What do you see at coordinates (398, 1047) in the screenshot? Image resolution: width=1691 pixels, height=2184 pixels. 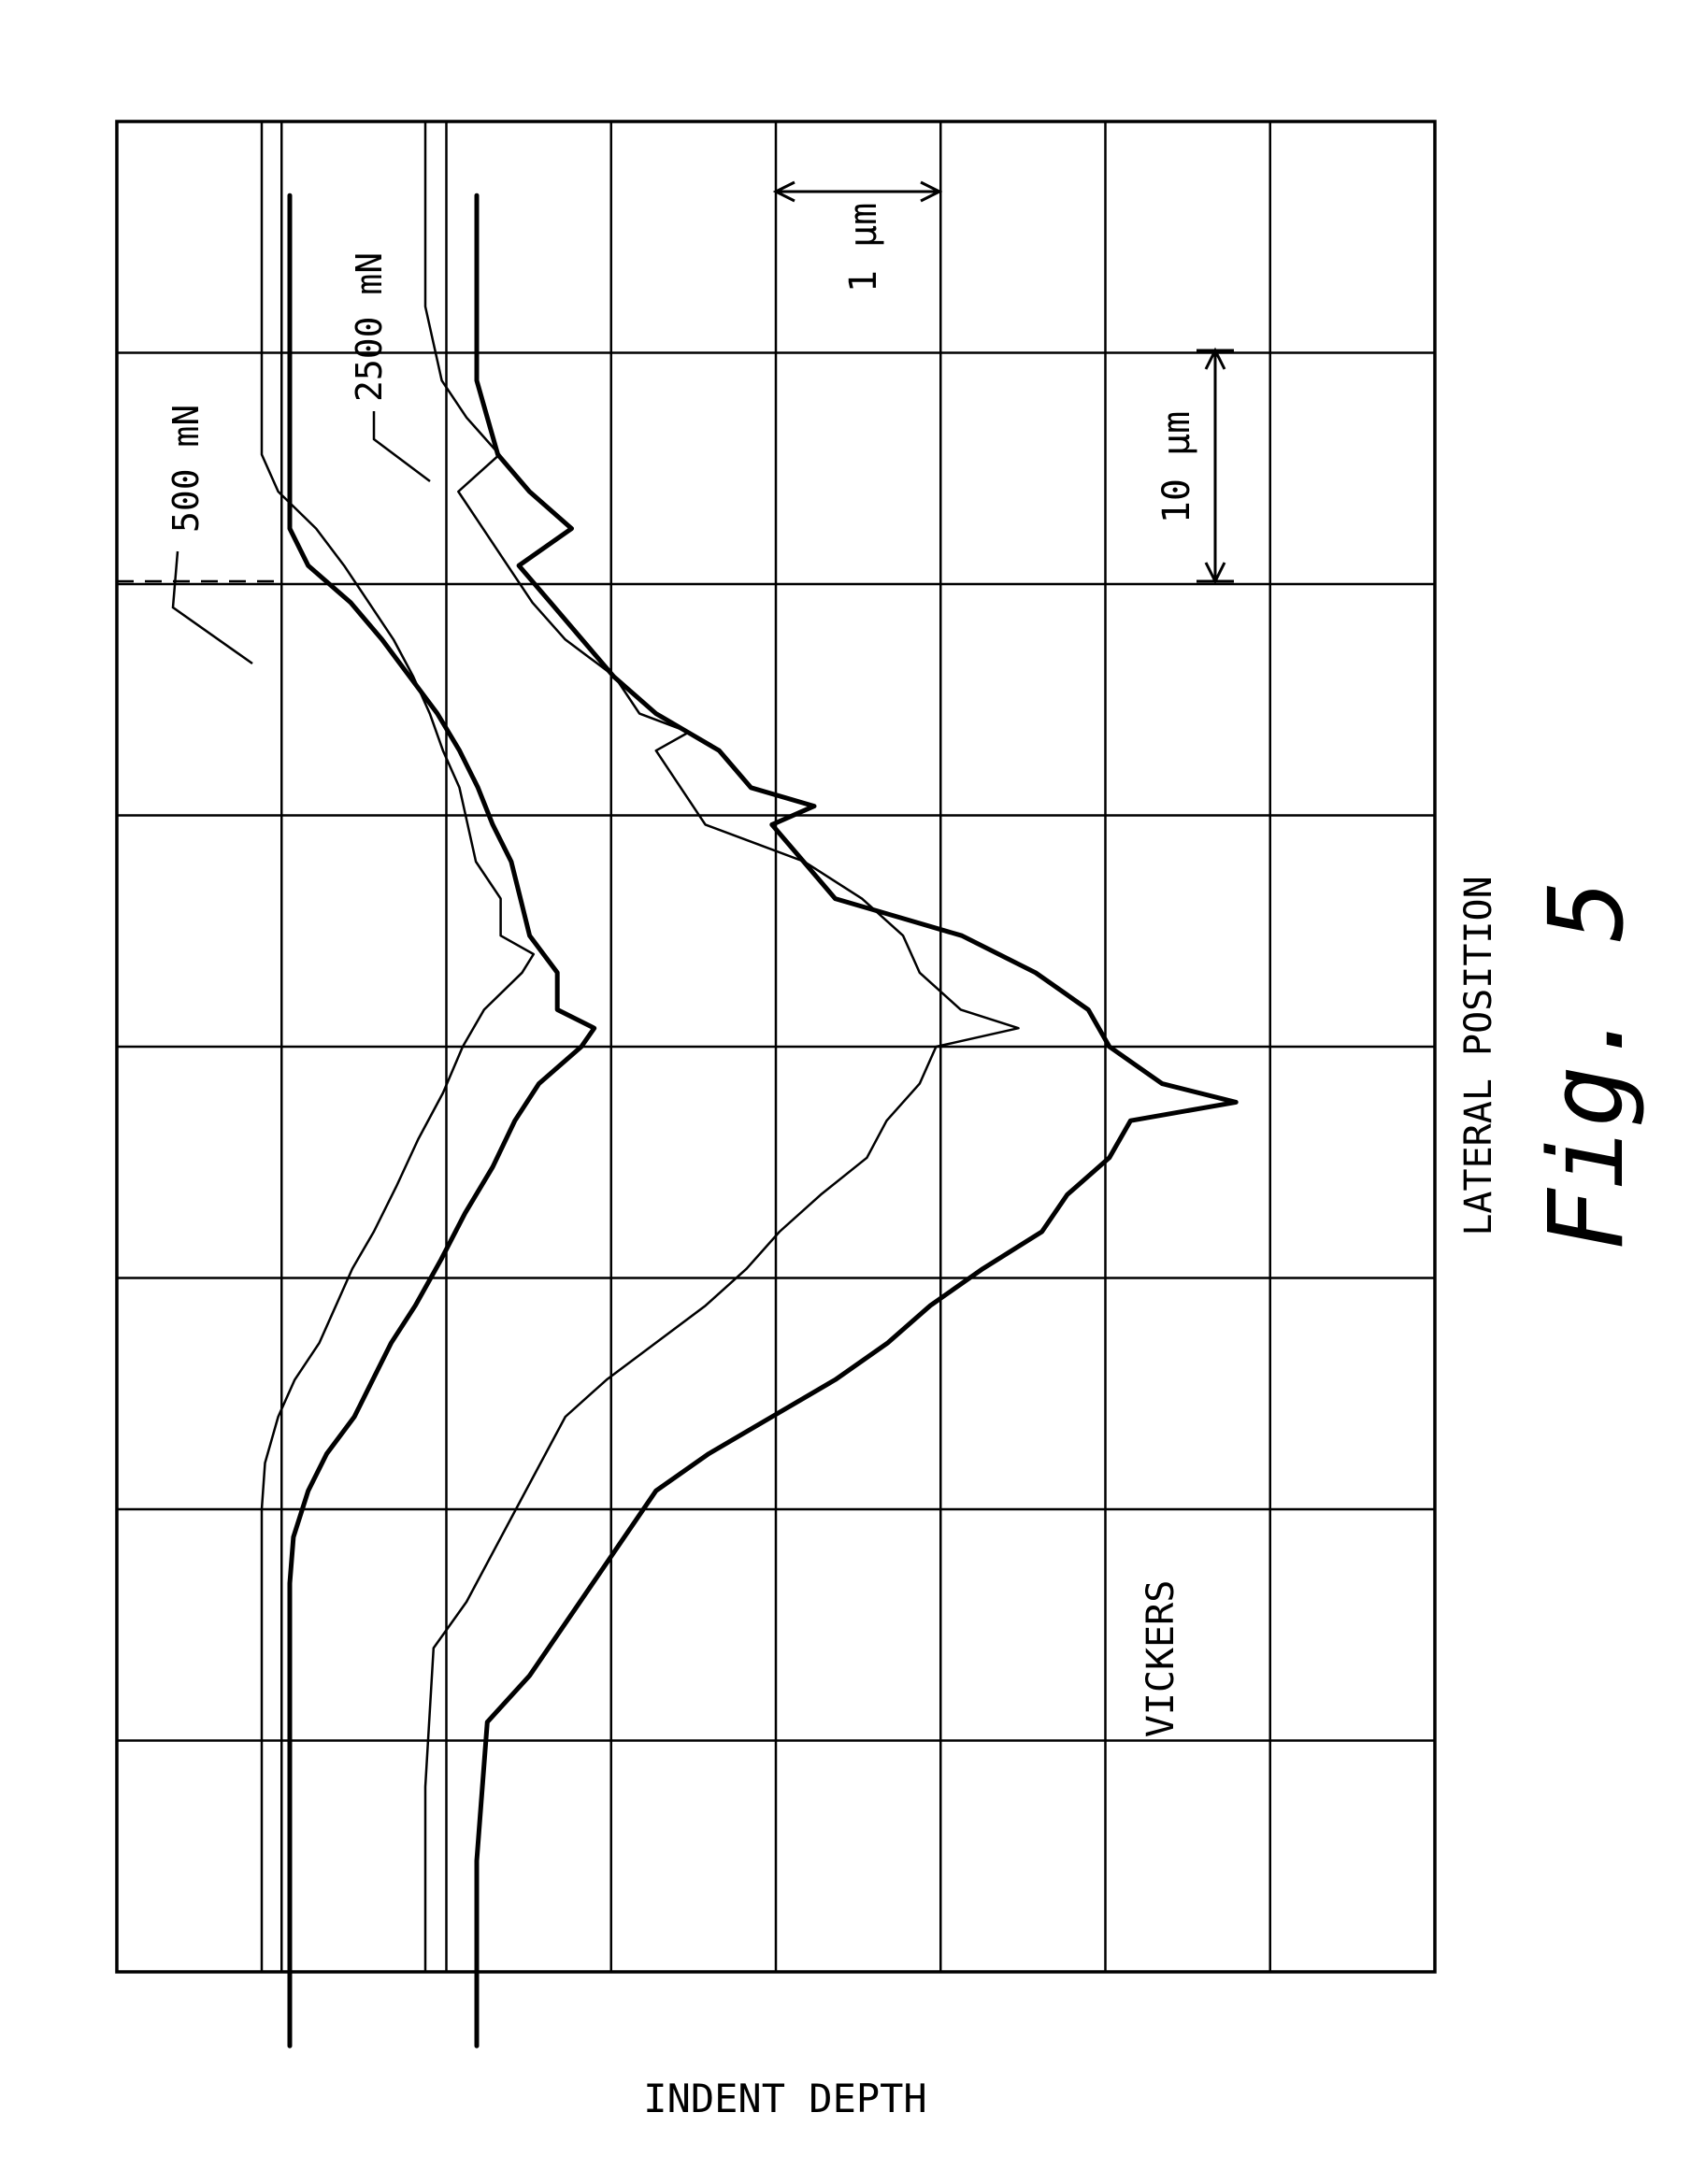 I see `profile-curve` at bounding box center [398, 1047].